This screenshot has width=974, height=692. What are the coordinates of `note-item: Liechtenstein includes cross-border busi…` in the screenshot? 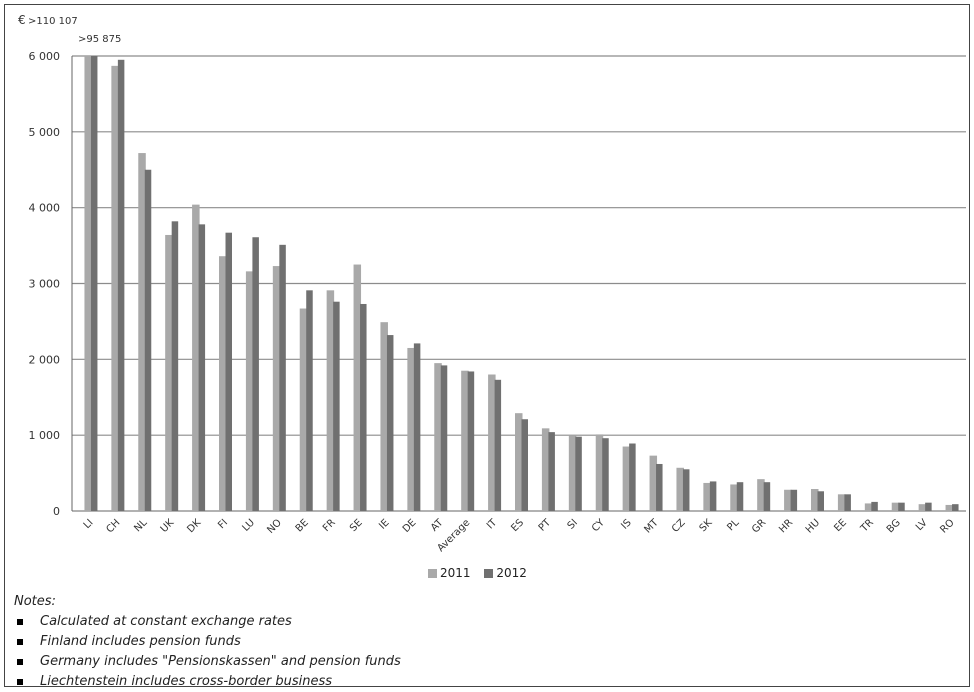 It's located at (464, 682).